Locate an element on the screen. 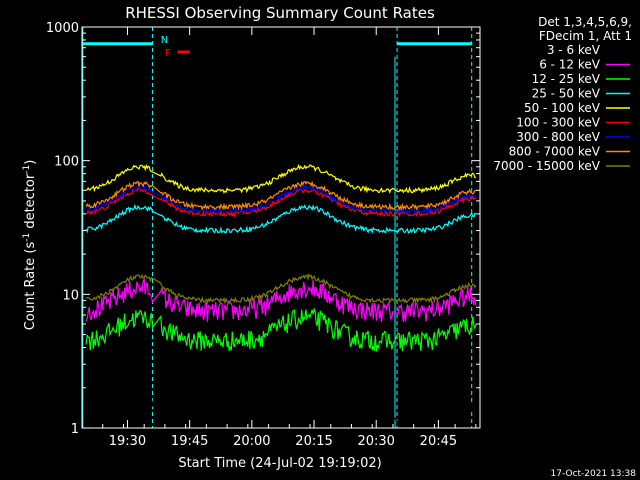 The image size is (640, 480). x-tick-label-3: 20:15 is located at coordinates (313, 441).